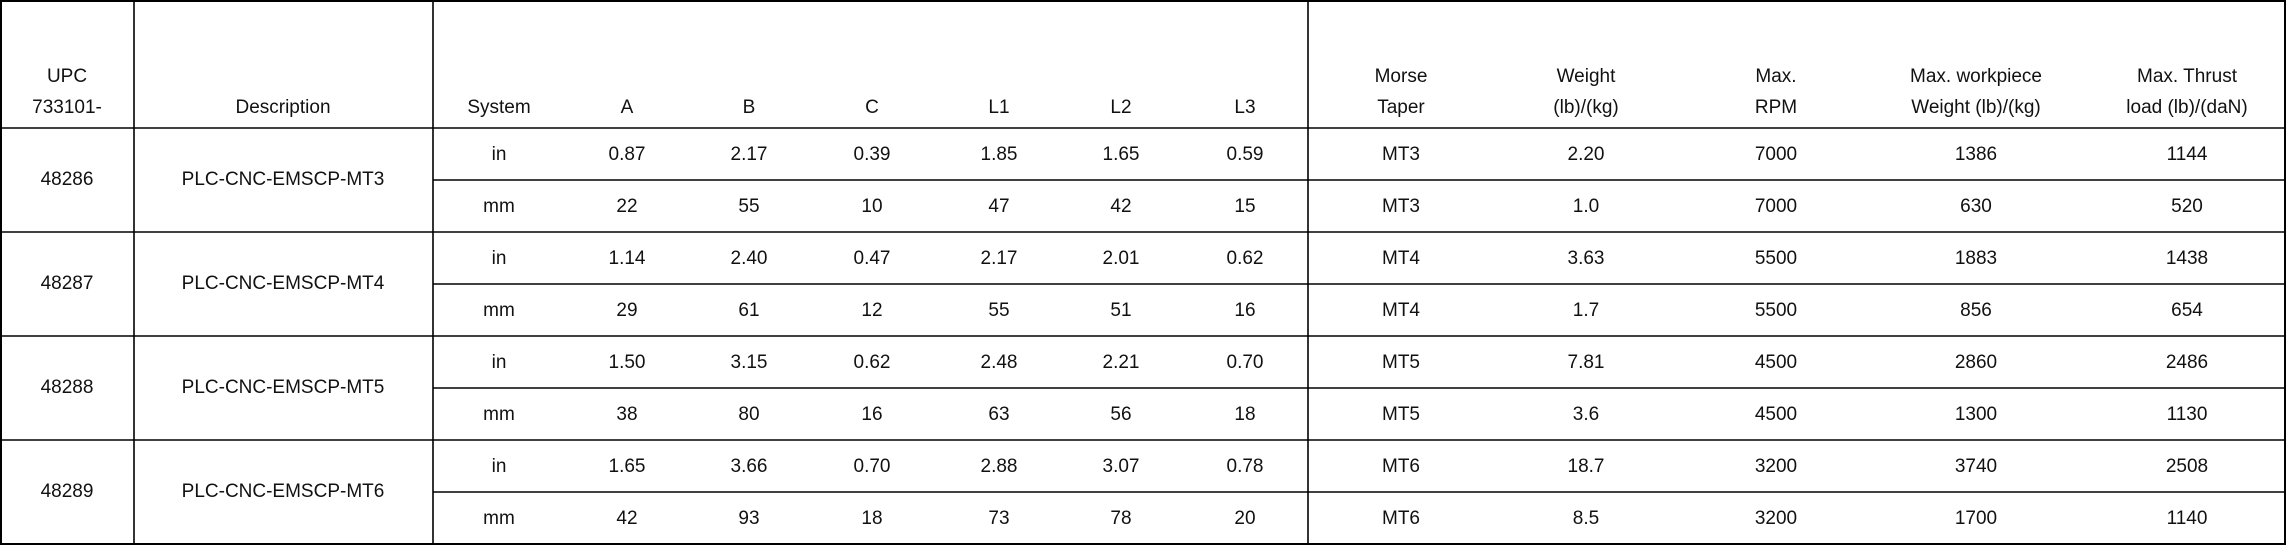  I want to click on column-header: Description, so click(282, 107).